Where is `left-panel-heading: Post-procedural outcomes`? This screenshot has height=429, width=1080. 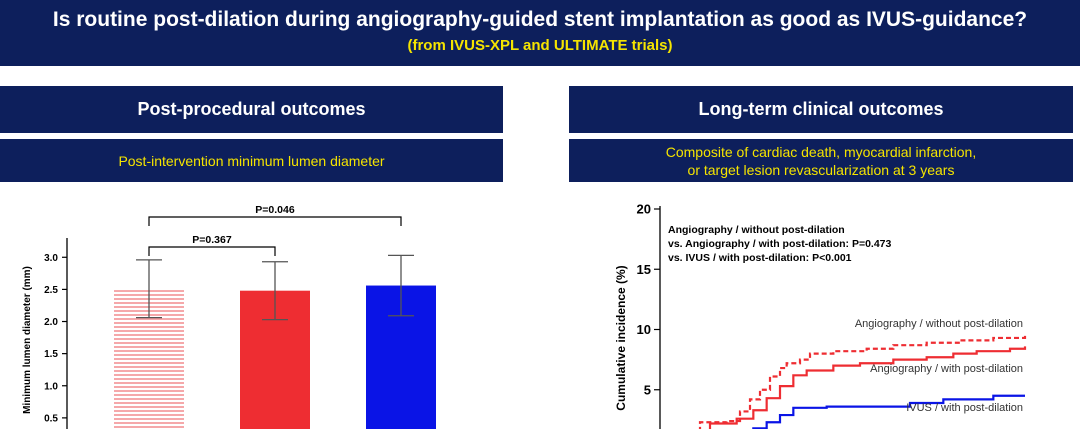
left-panel-heading: Post-procedural outcomes is located at coordinates (251, 109).